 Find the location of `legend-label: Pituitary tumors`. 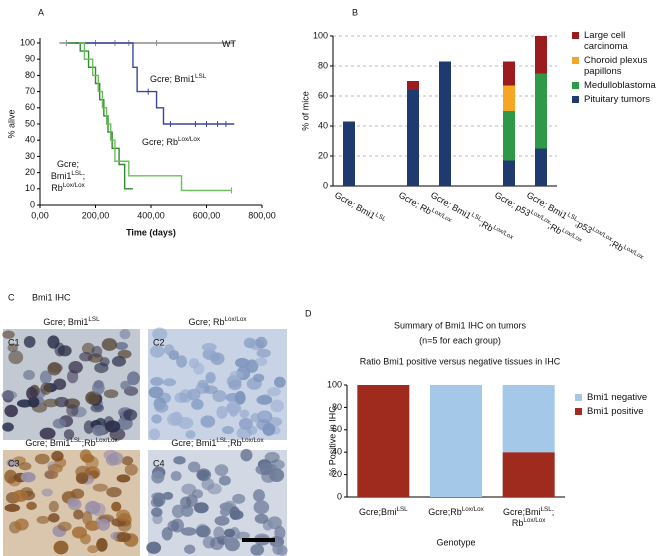

legend-label: Pituitary tumors is located at coordinates (617, 99).